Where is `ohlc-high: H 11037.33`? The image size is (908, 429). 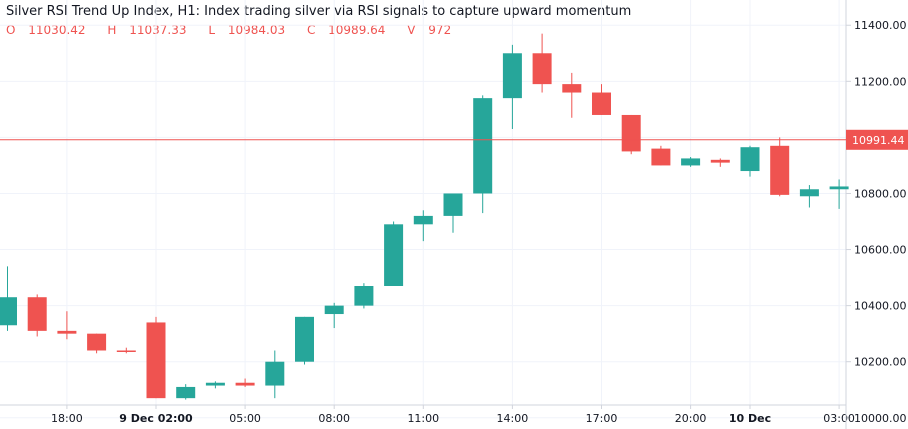
ohlc-high: H 11037.33 is located at coordinates (147, 30).